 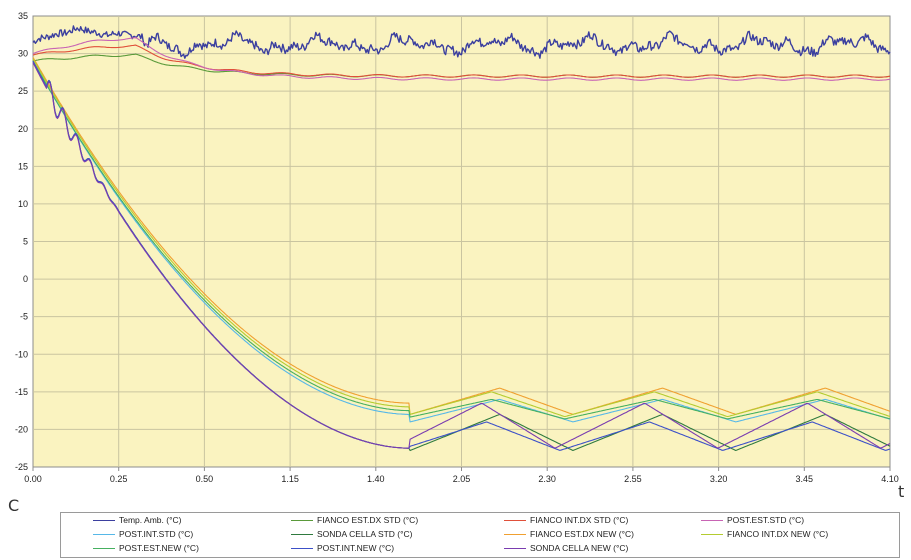 I want to click on legend-label: POST.INT.STD (°C), so click(x=156, y=534).